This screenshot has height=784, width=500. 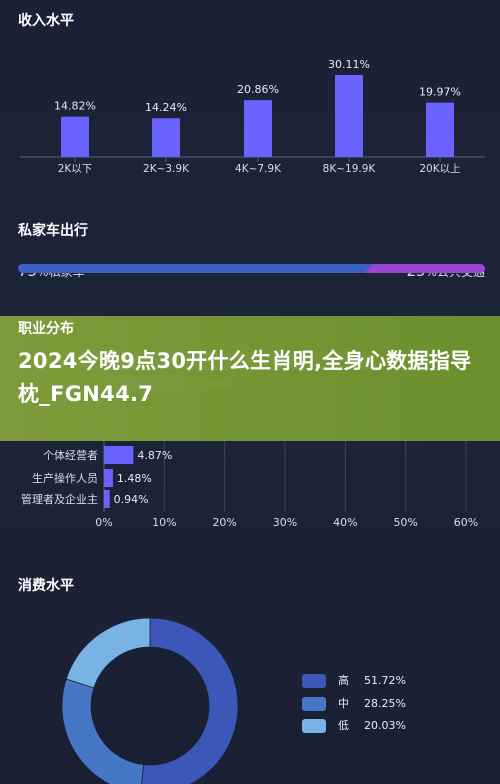 I want to click on legend-swatch-high, so click(x=314, y=681).